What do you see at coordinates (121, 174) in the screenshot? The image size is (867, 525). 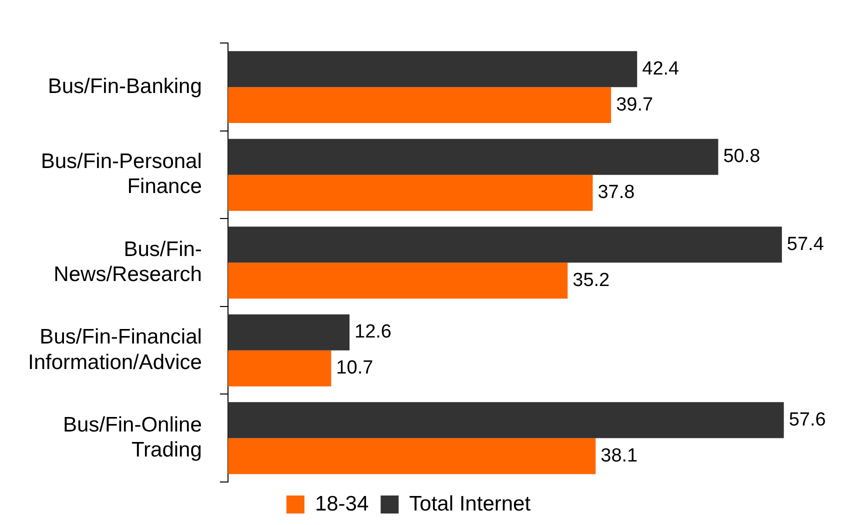 I see `y-tick-label: Bus/Fin-Personal Finance` at bounding box center [121, 174].